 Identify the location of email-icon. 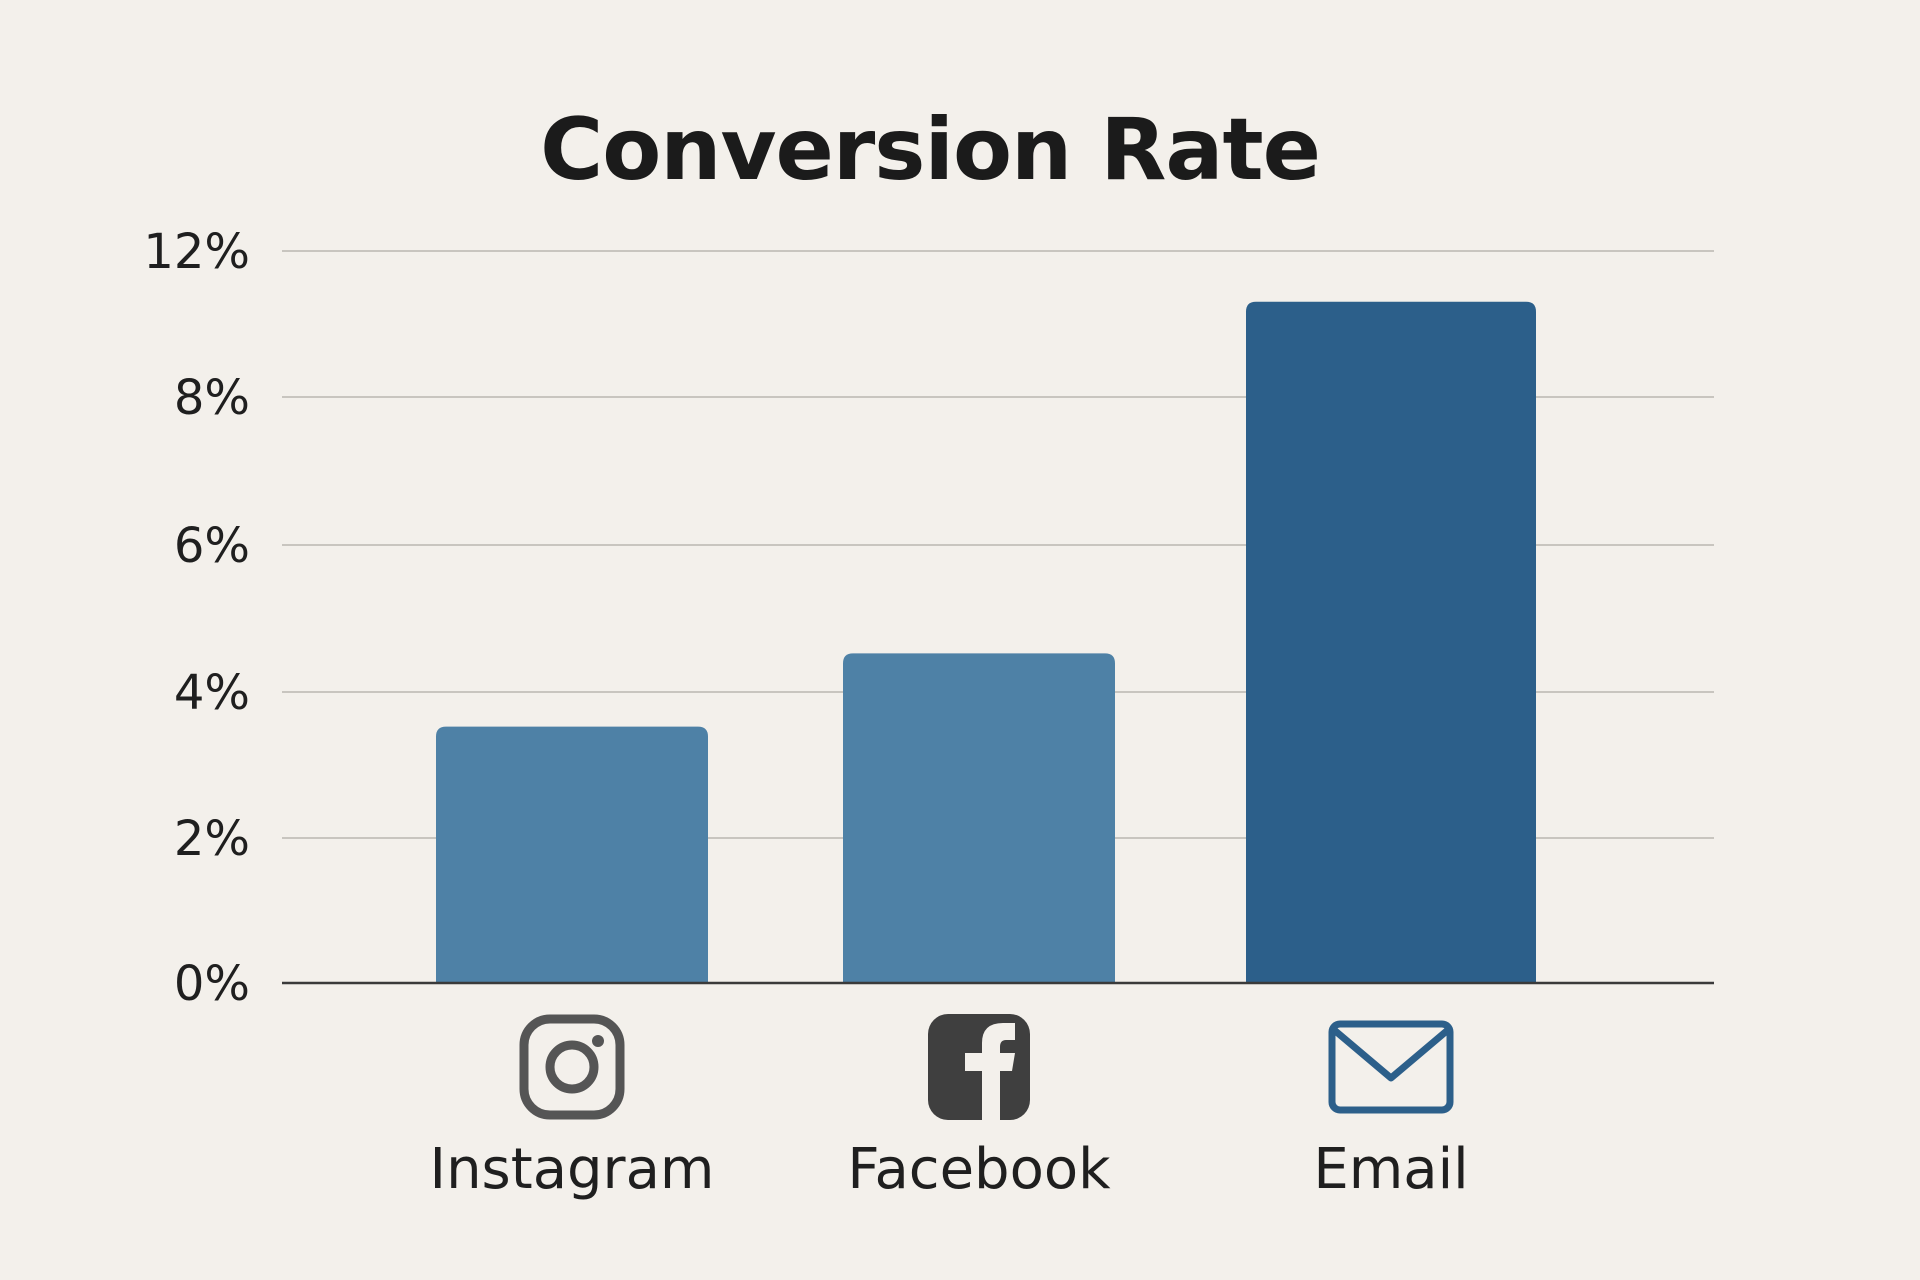
(1391, 1067).